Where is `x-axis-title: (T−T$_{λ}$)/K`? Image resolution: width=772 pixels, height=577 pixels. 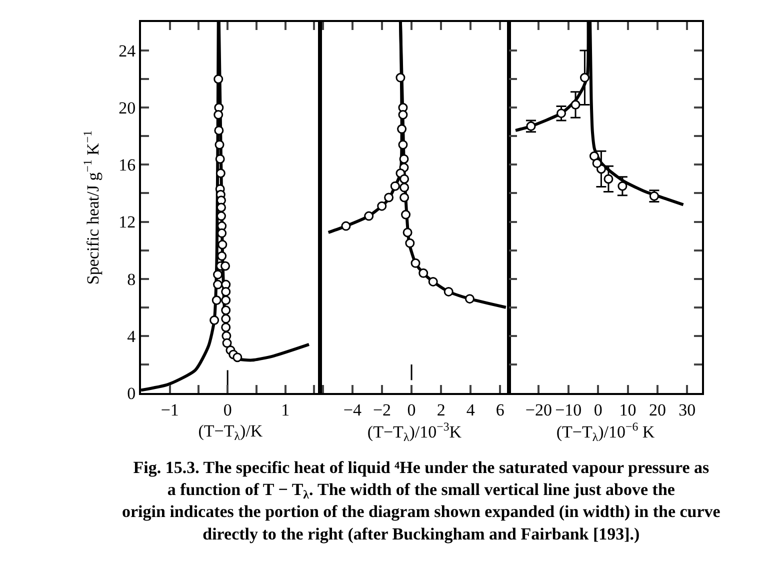
x-axis-title: (T−T$_{λ}$)/K is located at coordinates (231, 432).